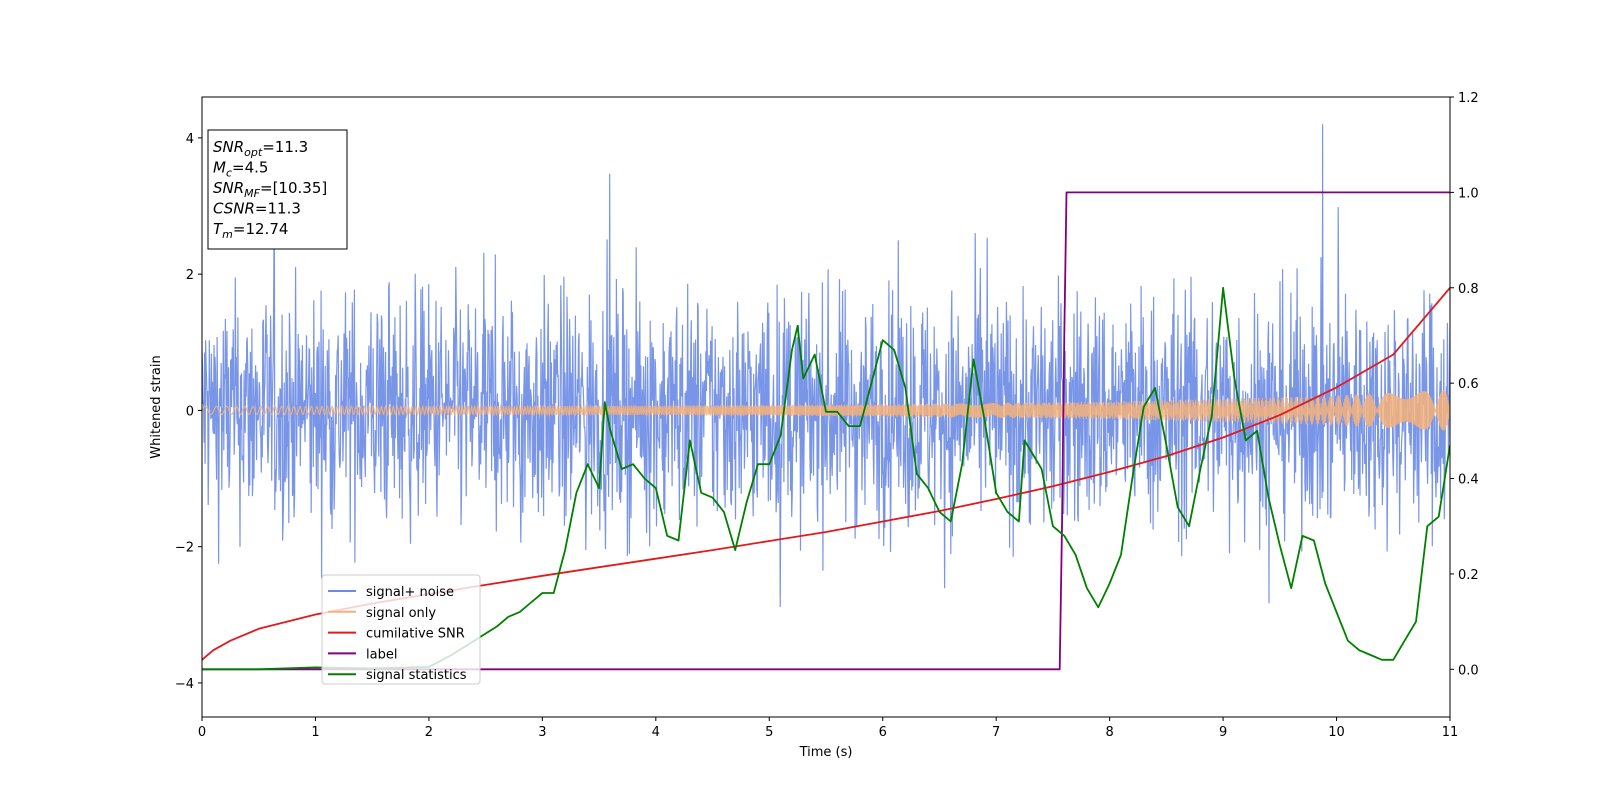 This screenshot has width=1600, height=800. I want to click on x-tick-label: 9, so click(1223, 732).